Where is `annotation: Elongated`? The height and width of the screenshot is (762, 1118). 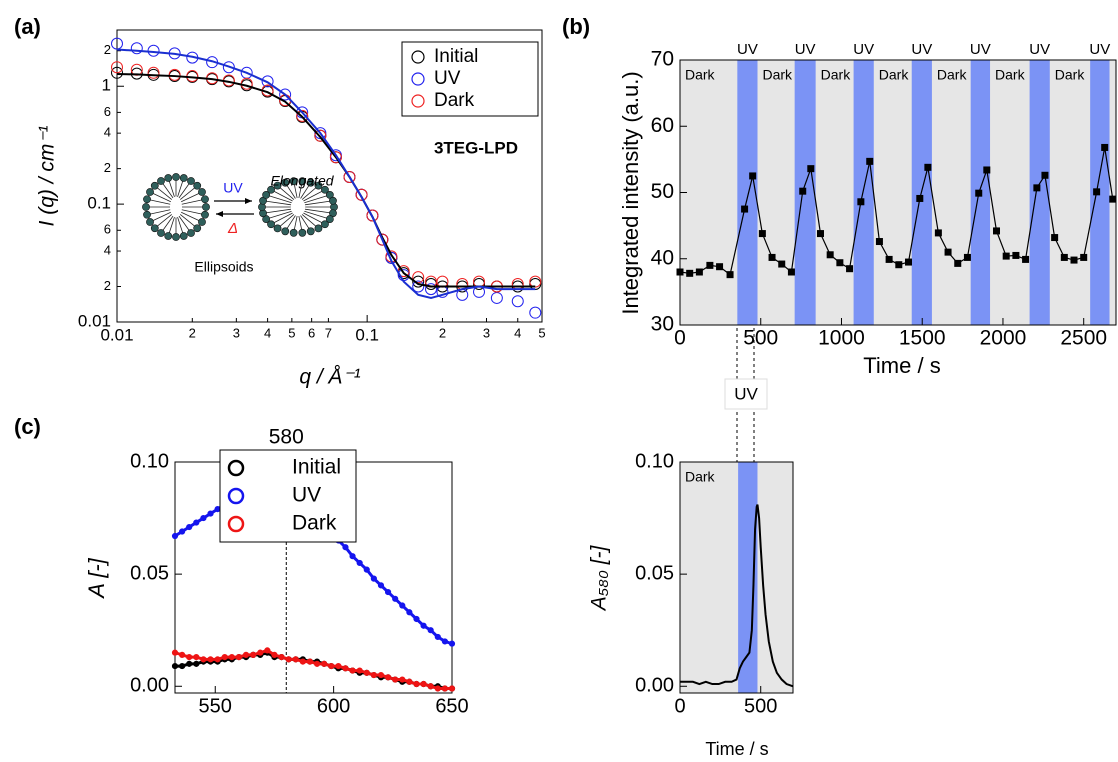
annotation: Elongated is located at coordinates (302, 181).